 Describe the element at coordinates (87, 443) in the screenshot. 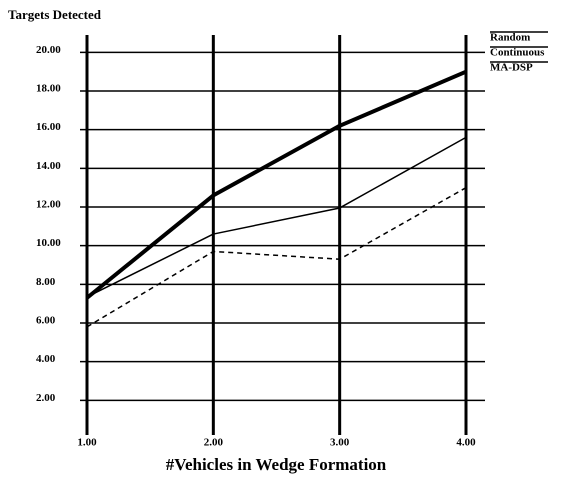

I see `x-tick-label: 1.00` at that location.